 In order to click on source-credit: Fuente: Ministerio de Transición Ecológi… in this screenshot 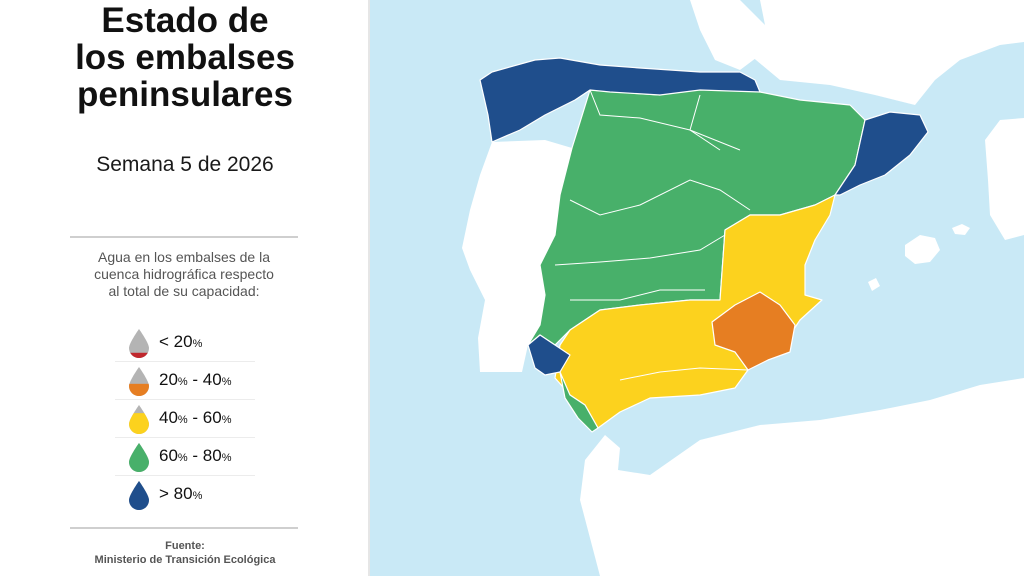, I will do `click(185, 553)`.